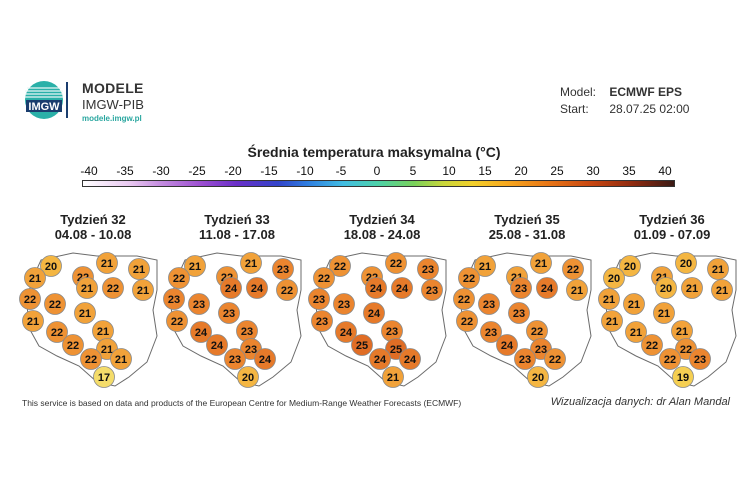 This screenshot has width=748, height=494. Describe the element at coordinates (341, 171) in the screenshot. I see `scale-tick: -5` at that location.